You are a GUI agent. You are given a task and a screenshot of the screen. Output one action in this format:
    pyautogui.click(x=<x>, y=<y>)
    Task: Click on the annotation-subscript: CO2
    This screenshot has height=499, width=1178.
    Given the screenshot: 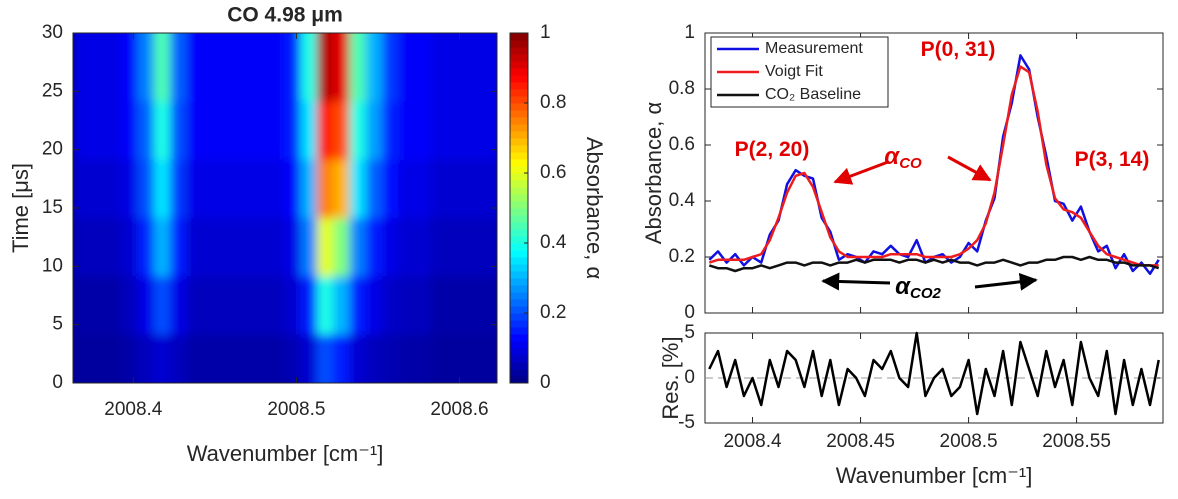 What is the action you would take?
    pyautogui.click(x=926, y=293)
    